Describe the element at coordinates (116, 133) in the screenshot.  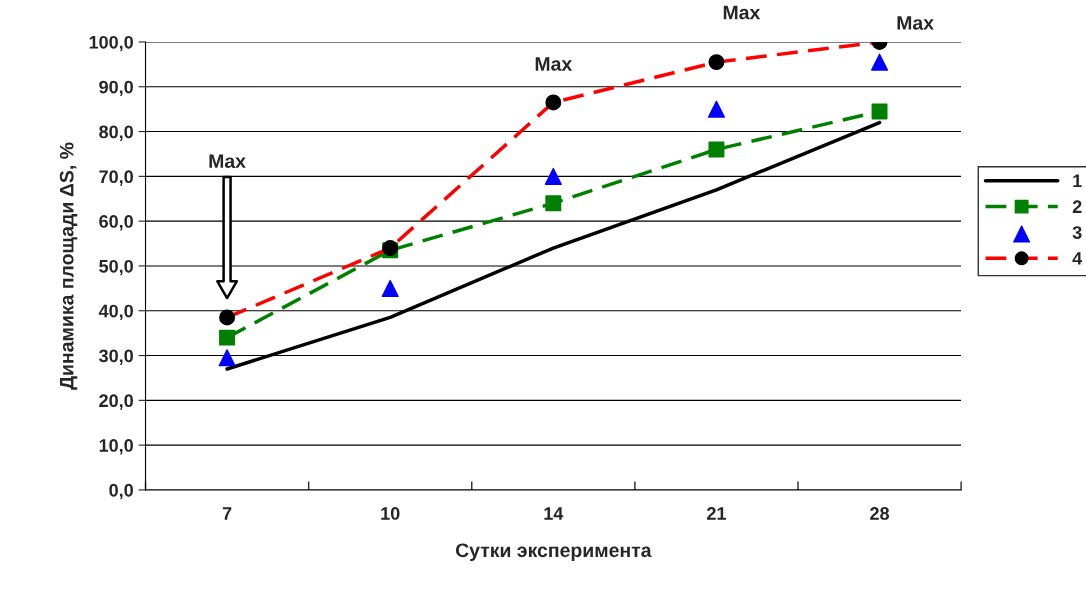
I see `y-tick-label: 80,0` at that location.